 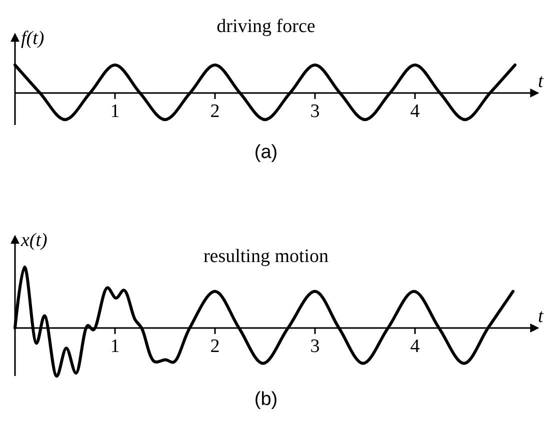 What do you see at coordinates (34, 240) in the screenshot?
I see `y-axis-title: x(t)` at bounding box center [34, 240].